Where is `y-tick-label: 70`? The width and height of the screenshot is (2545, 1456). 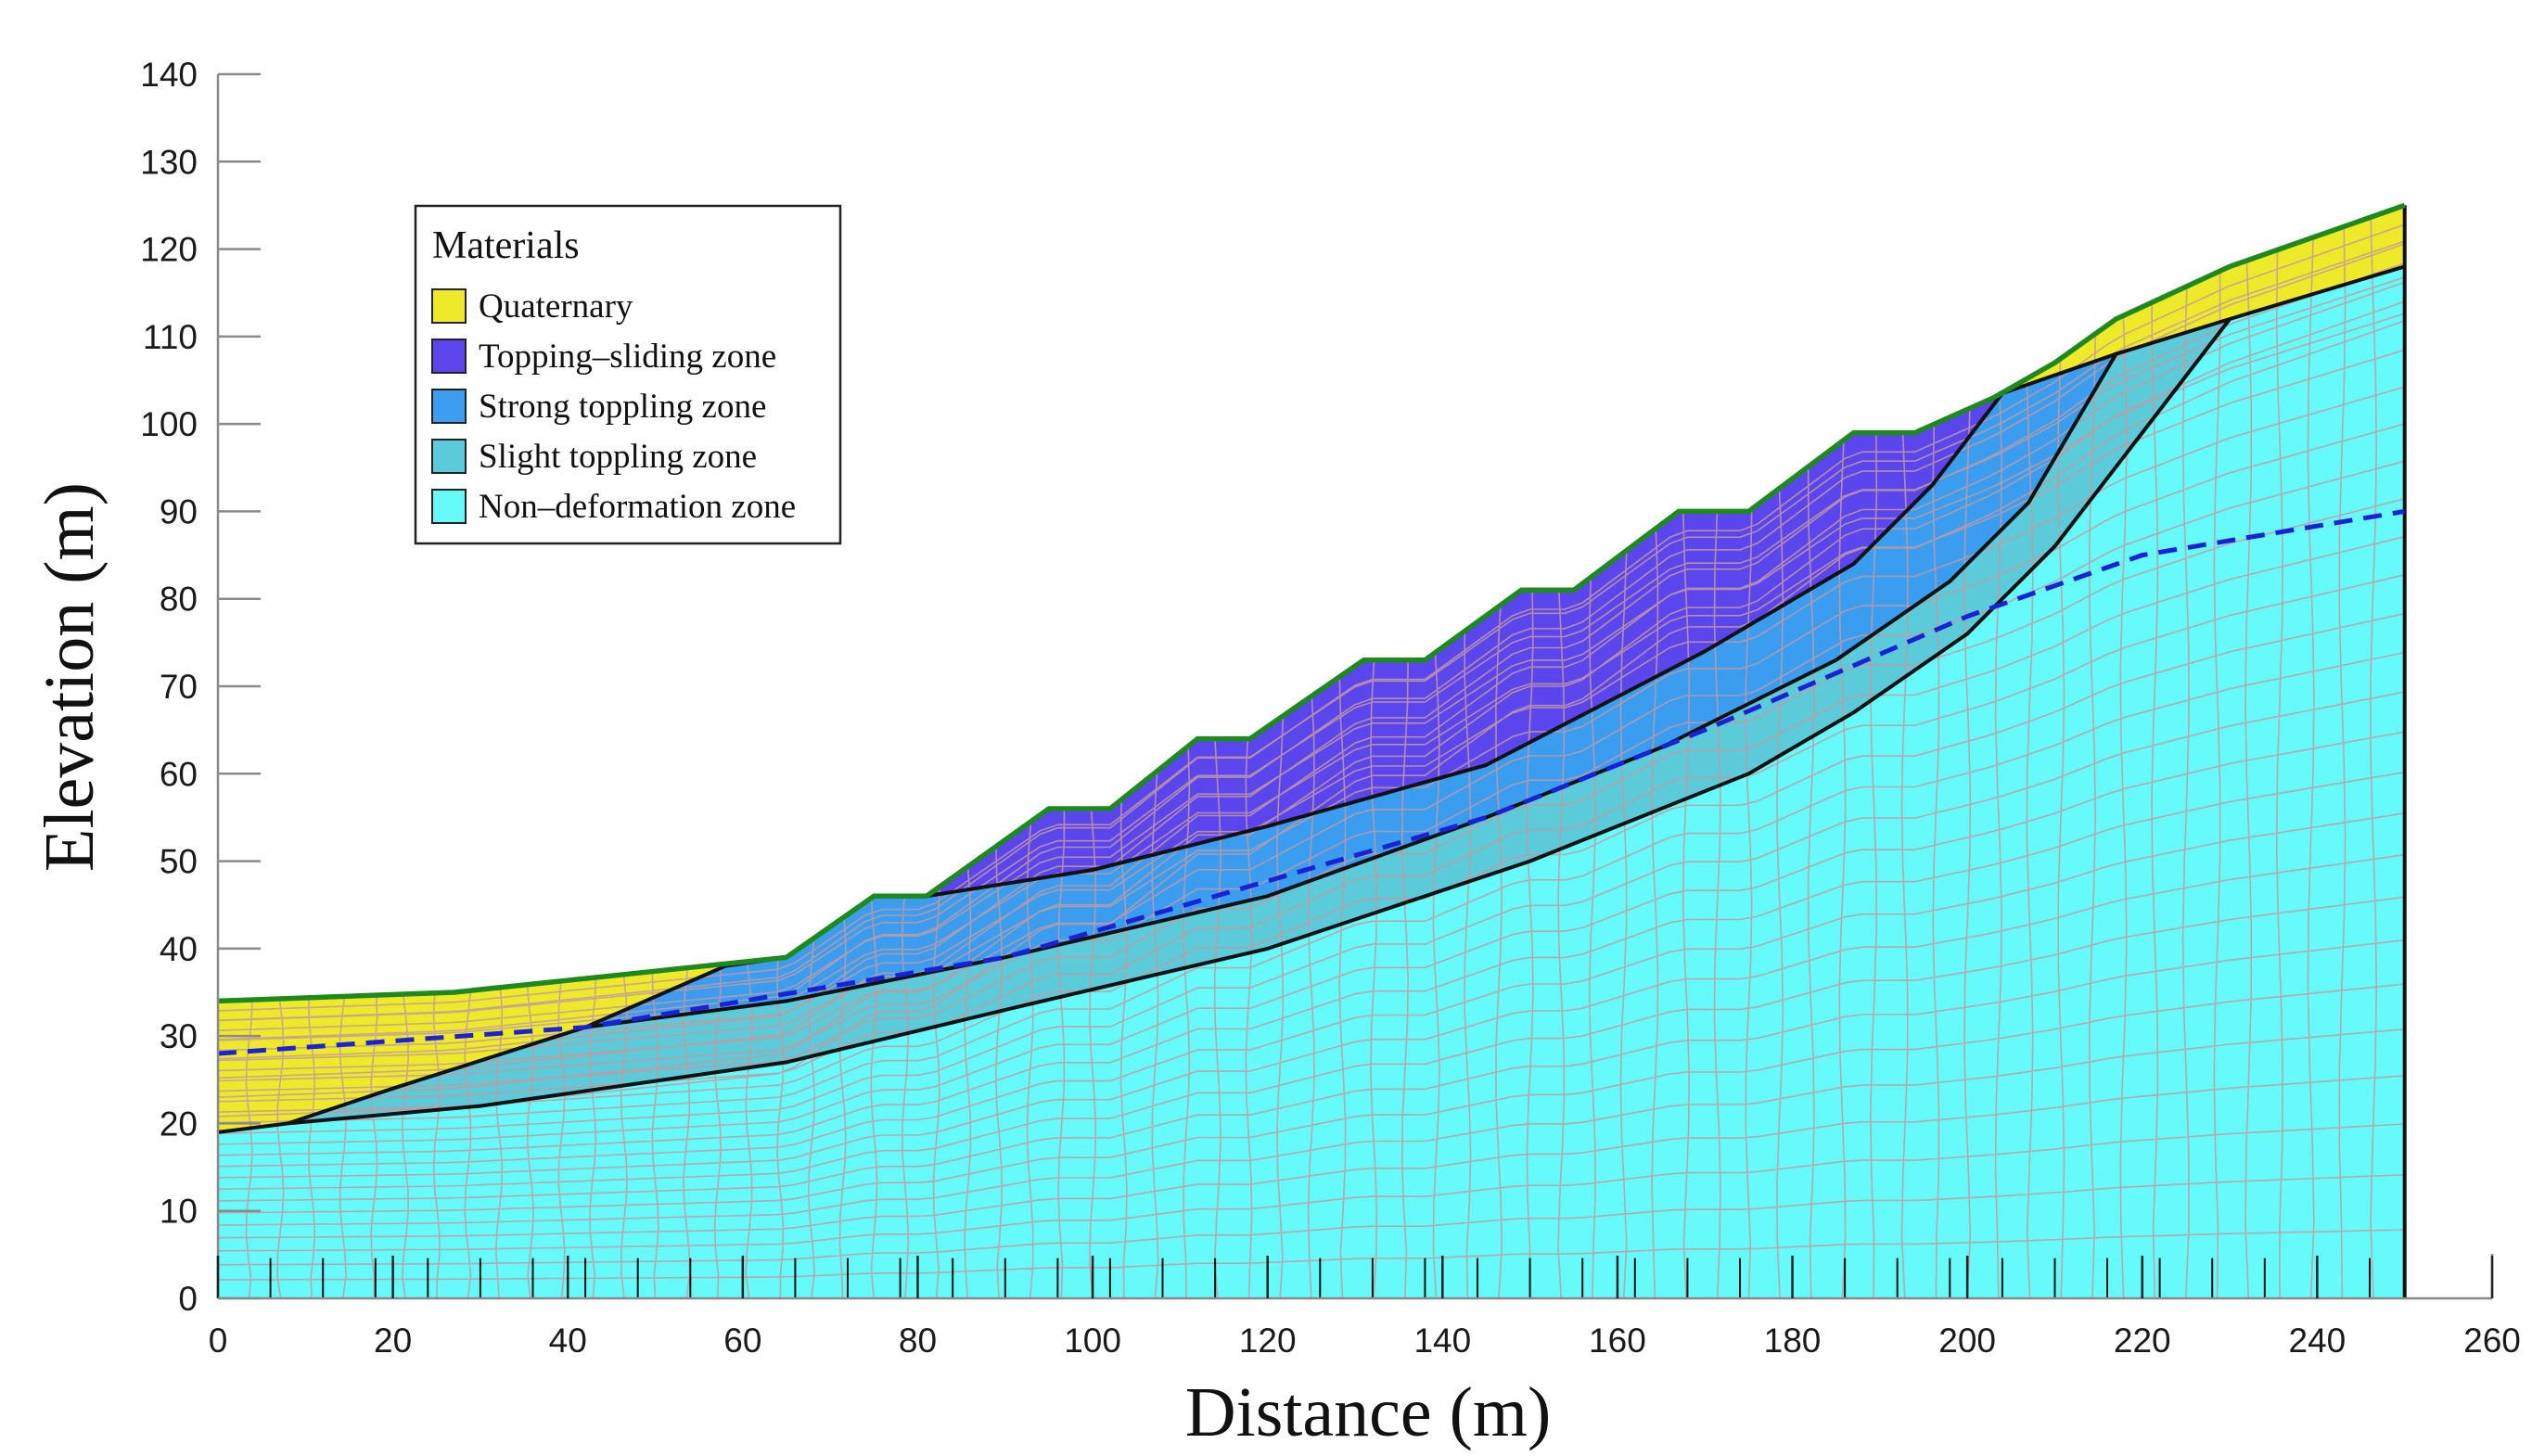
y-tick-label: 70 is located at coordinates (179, 687).